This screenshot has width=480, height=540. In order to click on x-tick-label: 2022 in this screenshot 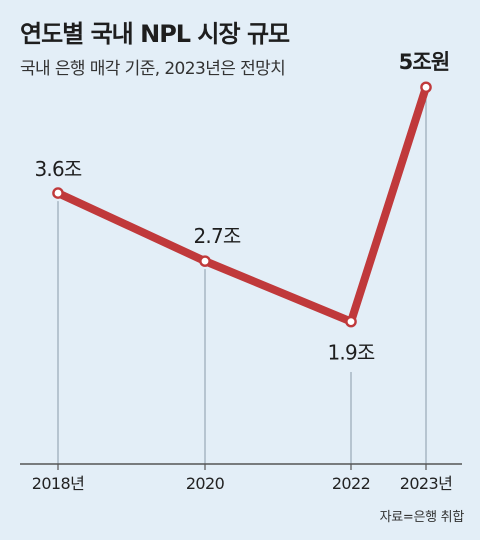, I will do `click(351, 483)`.